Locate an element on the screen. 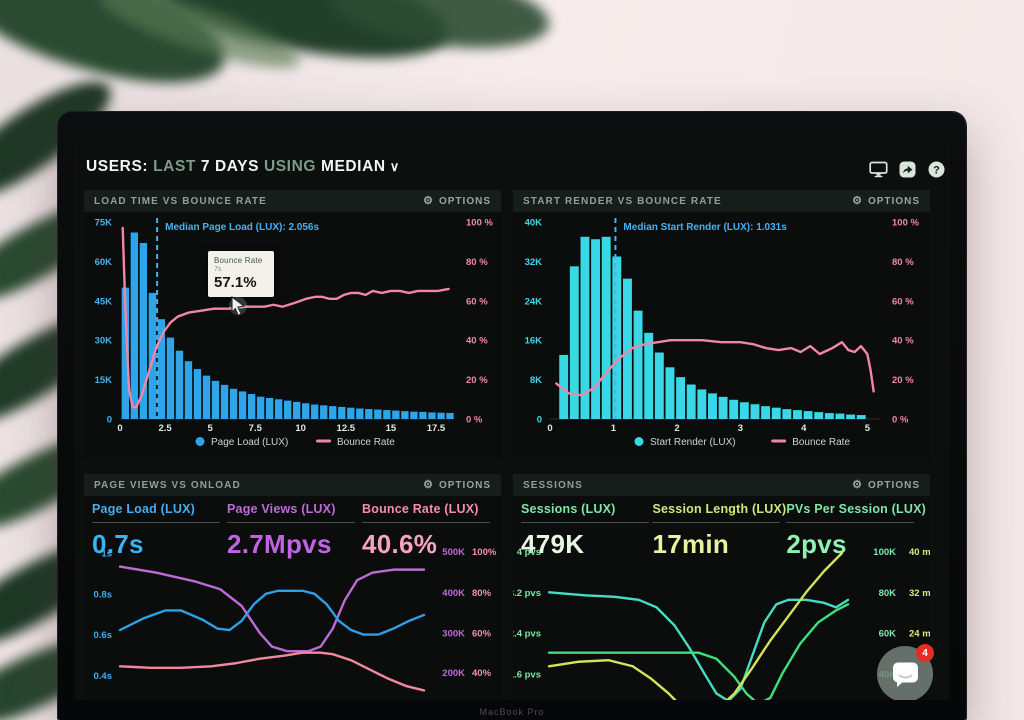  panel-title: START RENDER VS BOUNCE RATE is located at coordinates (622, 201).